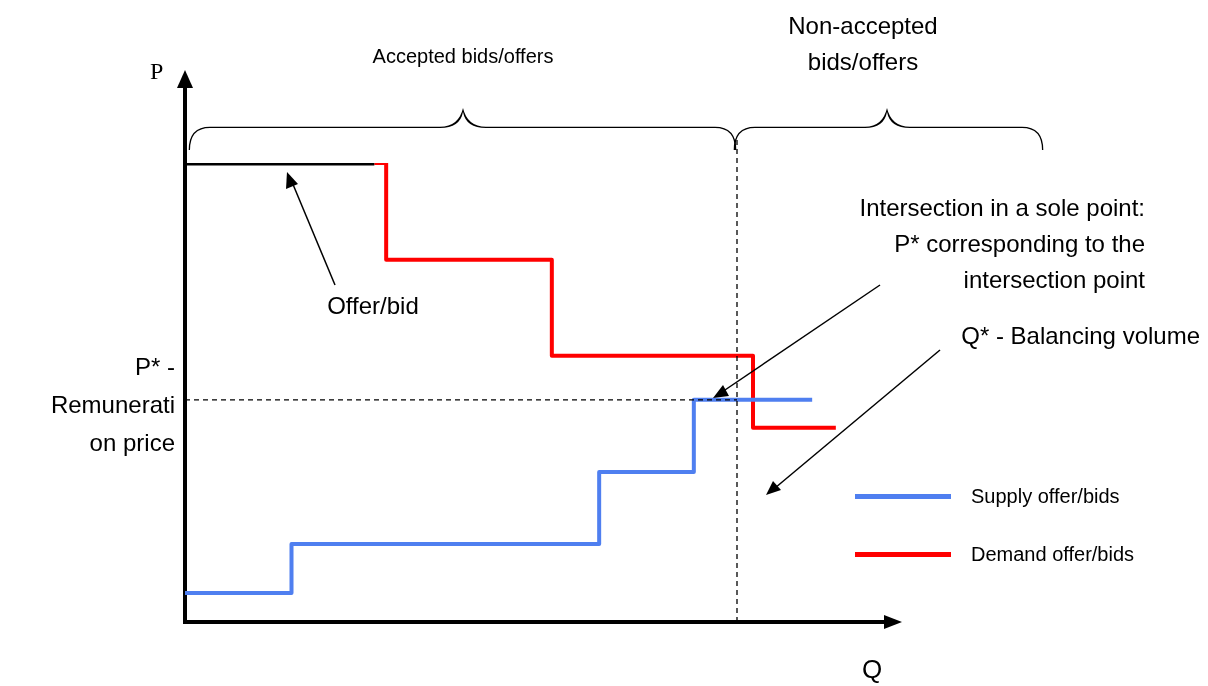 The height and width of the screenshot is (686, 1208). What do you see at coordinates (112, 404) in the screenshot?
I see `ref-line-label: P* - Remunerati on price` at bounding box center [112, 404].